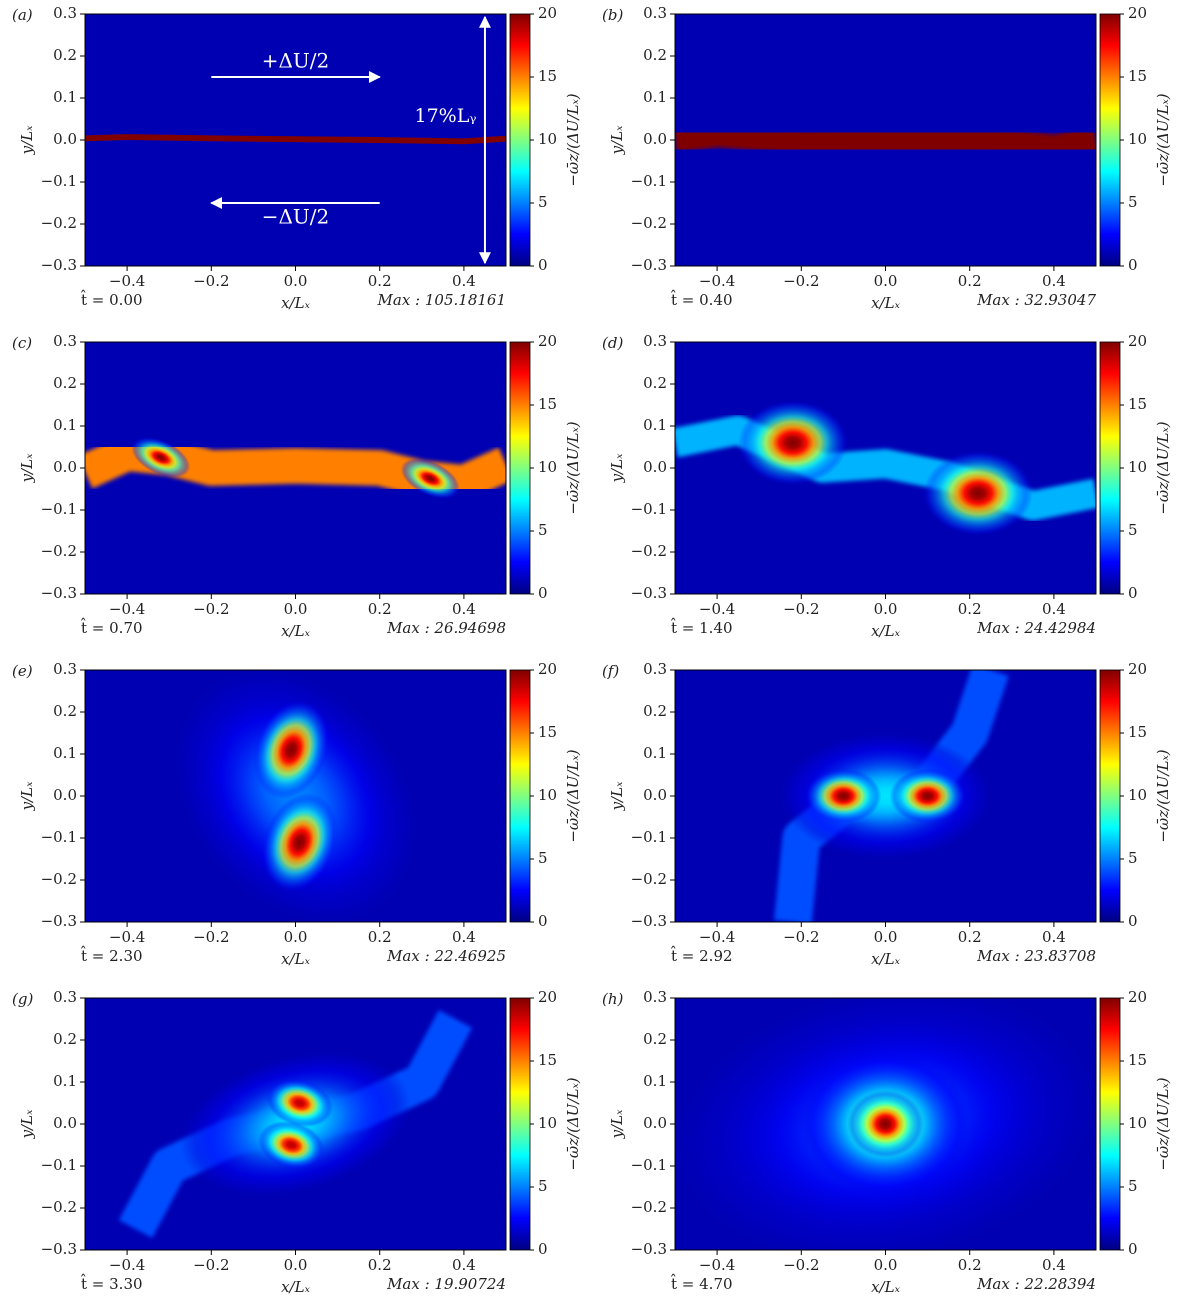 This screenshot has width=1186, height=1314. I want to click on panel-label: (d), so click(612, 343).